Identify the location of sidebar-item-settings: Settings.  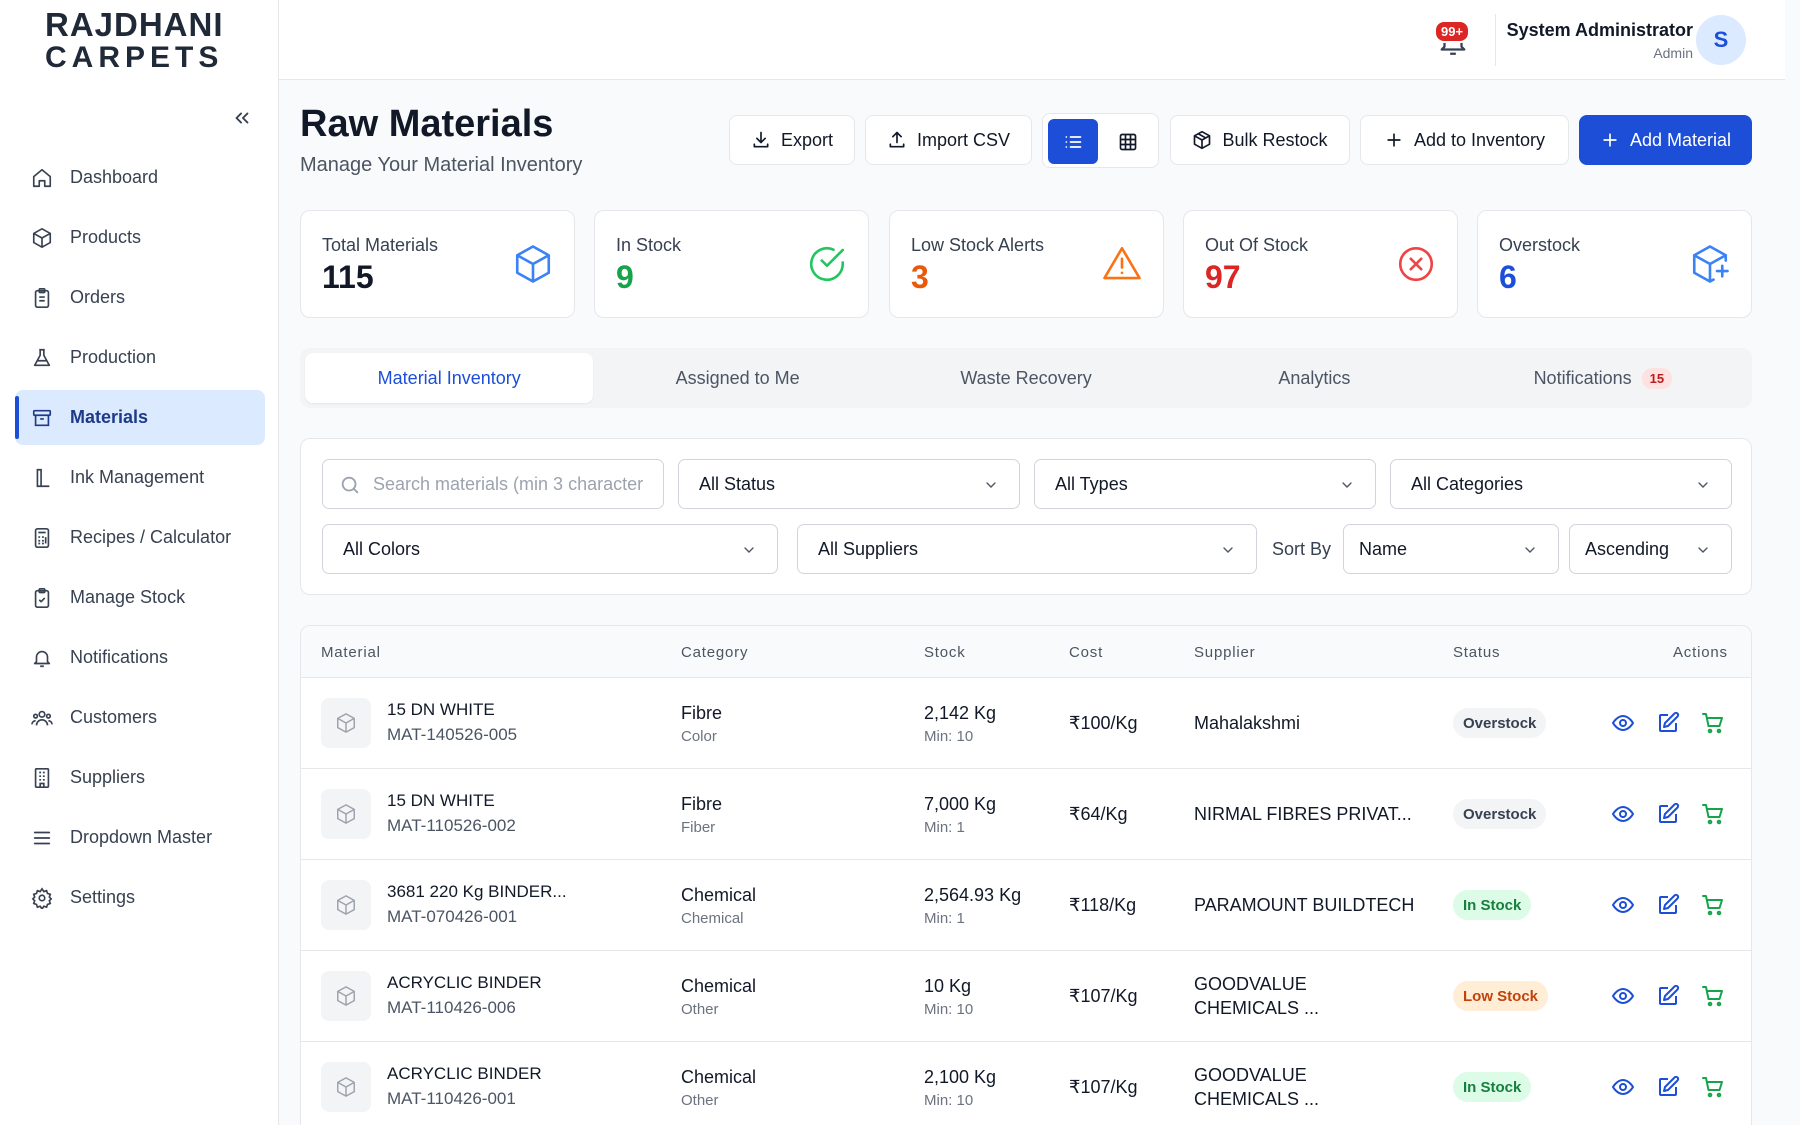
(140, 897).